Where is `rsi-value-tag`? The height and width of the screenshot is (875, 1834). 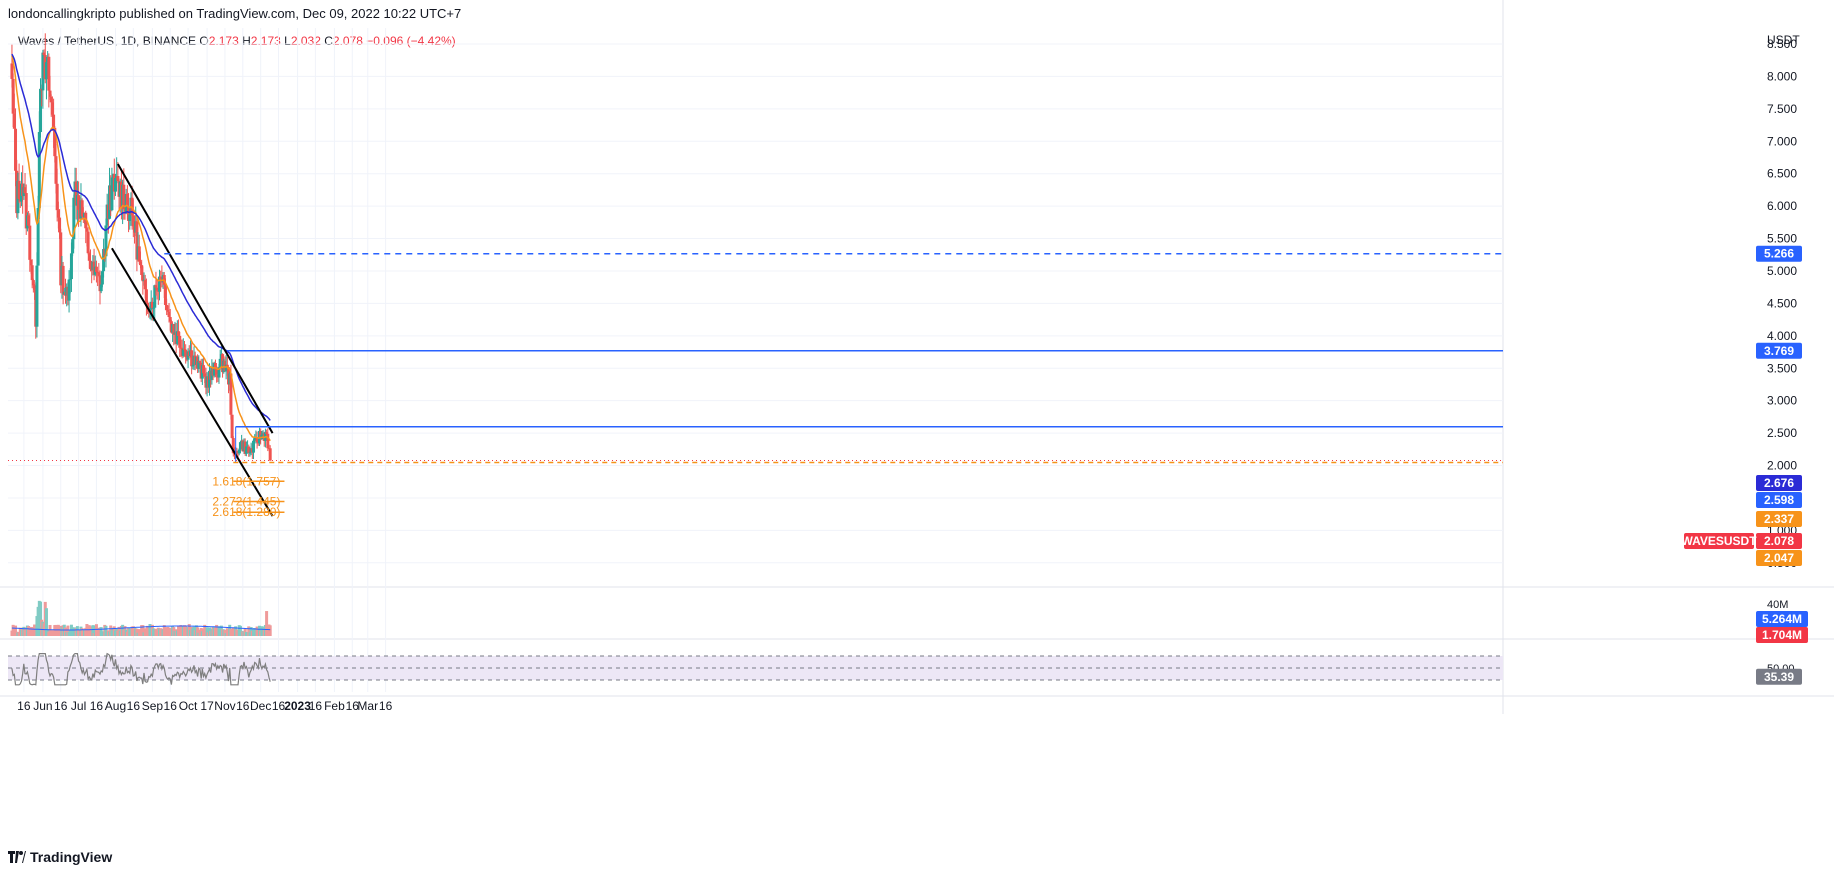 rsi-value-tag is located at coordinates (1779, 676).